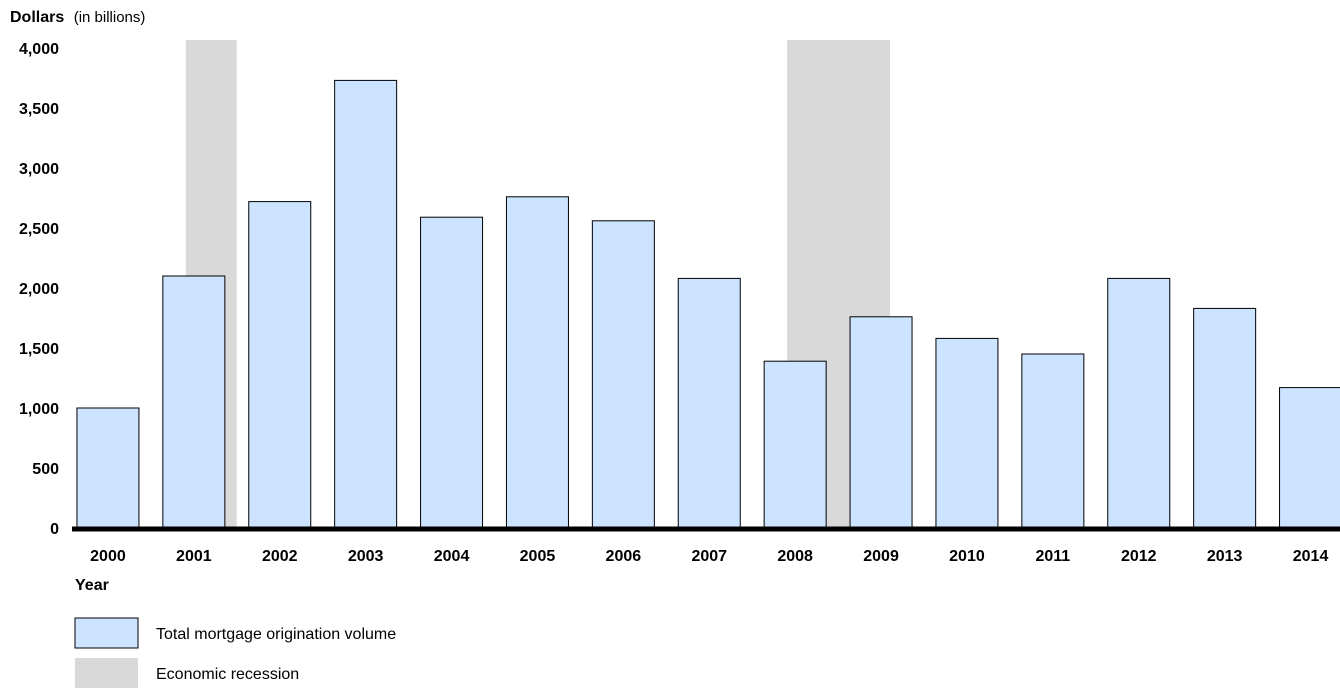 Image resolution: width=1340 pixels, height=694 pixels. Describe the element at coordinates (39, 409) in the screenshot. I see `y-tick-label: 1,000` at that location.